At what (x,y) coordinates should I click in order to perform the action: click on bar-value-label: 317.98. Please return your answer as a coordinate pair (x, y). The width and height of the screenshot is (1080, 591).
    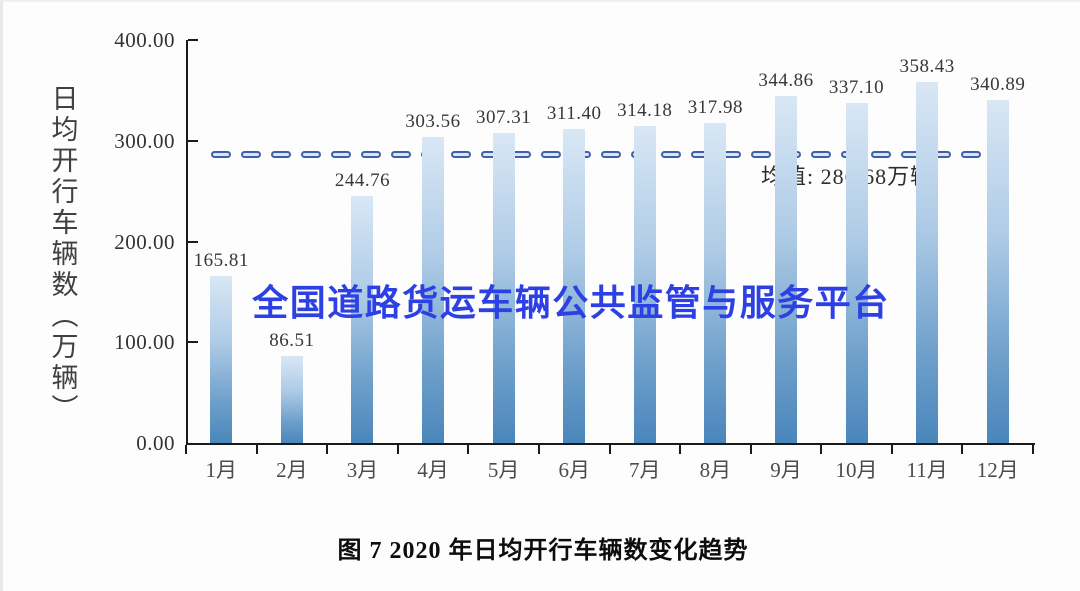
    Looking at the image, I should click on (715, 107).